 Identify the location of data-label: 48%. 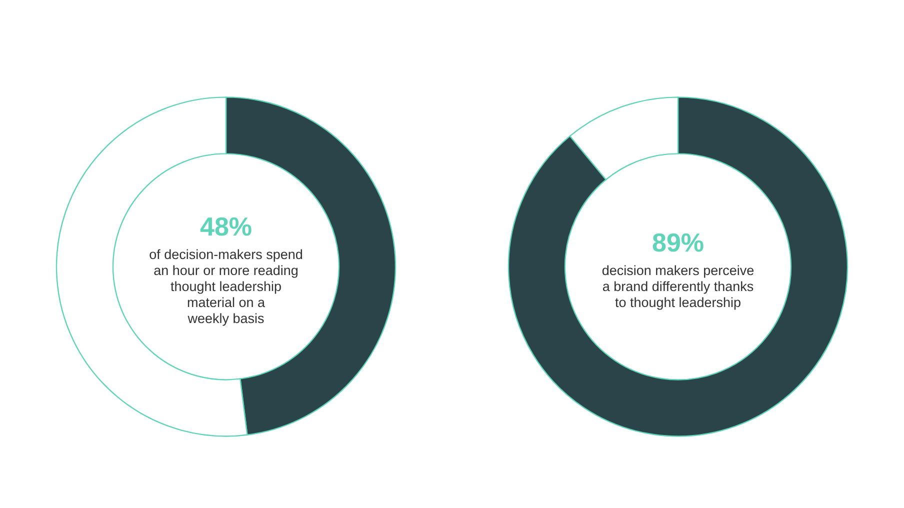
(226, 227).